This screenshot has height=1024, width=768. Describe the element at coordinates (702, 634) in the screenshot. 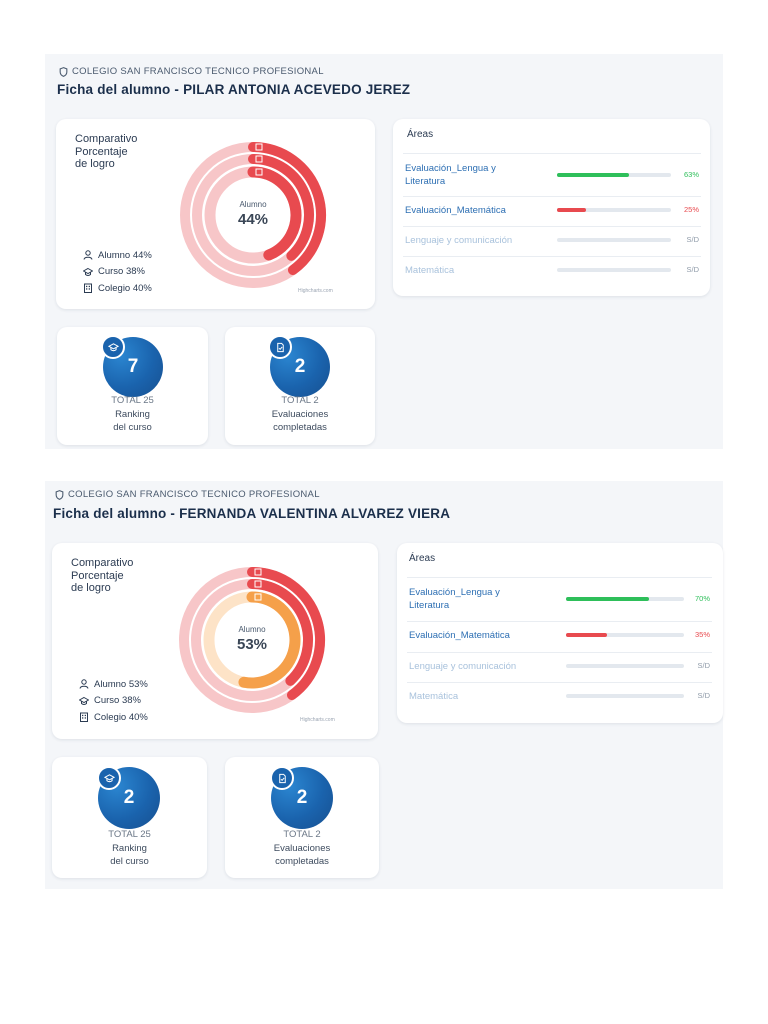

I see `area-value: 35%` at that location.